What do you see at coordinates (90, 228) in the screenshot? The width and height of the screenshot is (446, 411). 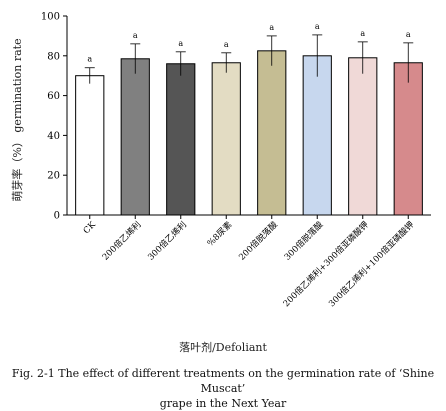 I see `x-tick-label: CK` at bounding box center [90, 228].